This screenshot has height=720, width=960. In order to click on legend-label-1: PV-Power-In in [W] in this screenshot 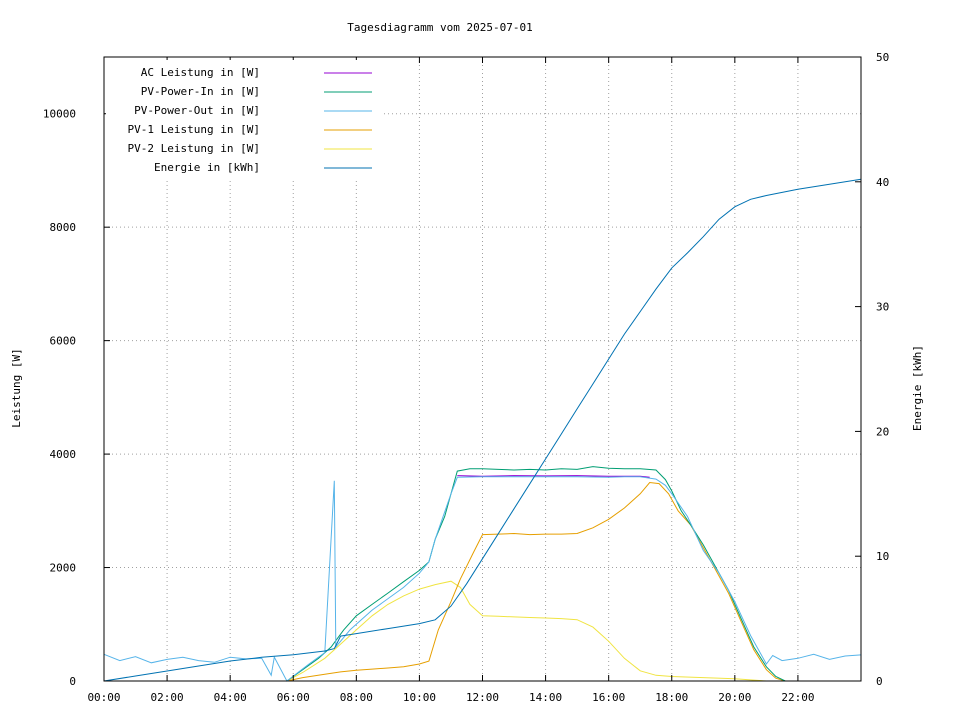, I will do `click(200, 91)`.